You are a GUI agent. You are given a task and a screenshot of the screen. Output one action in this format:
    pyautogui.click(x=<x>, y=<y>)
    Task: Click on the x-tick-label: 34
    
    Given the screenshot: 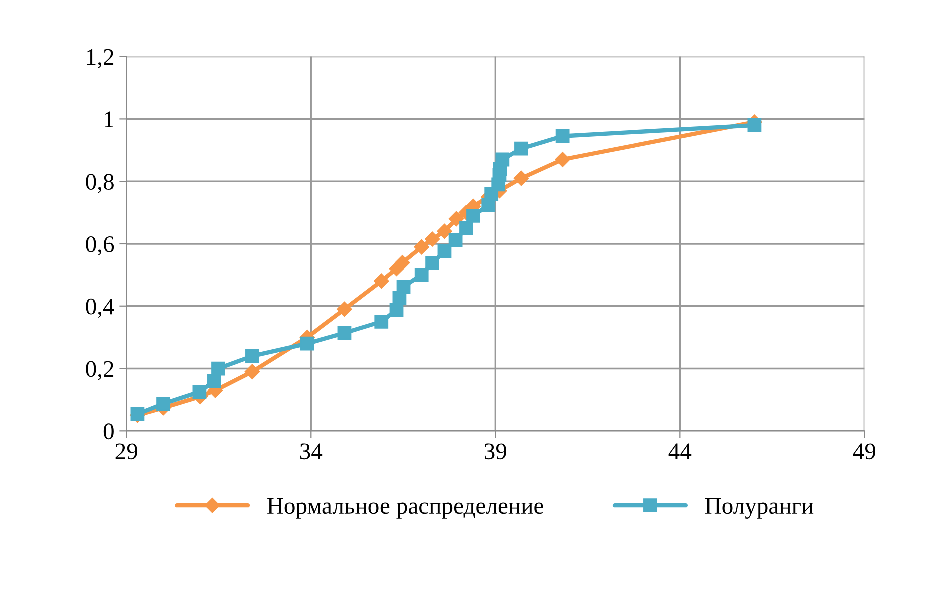 What is the action you would take?
    pyautogui.click(x=311, y=452)
    